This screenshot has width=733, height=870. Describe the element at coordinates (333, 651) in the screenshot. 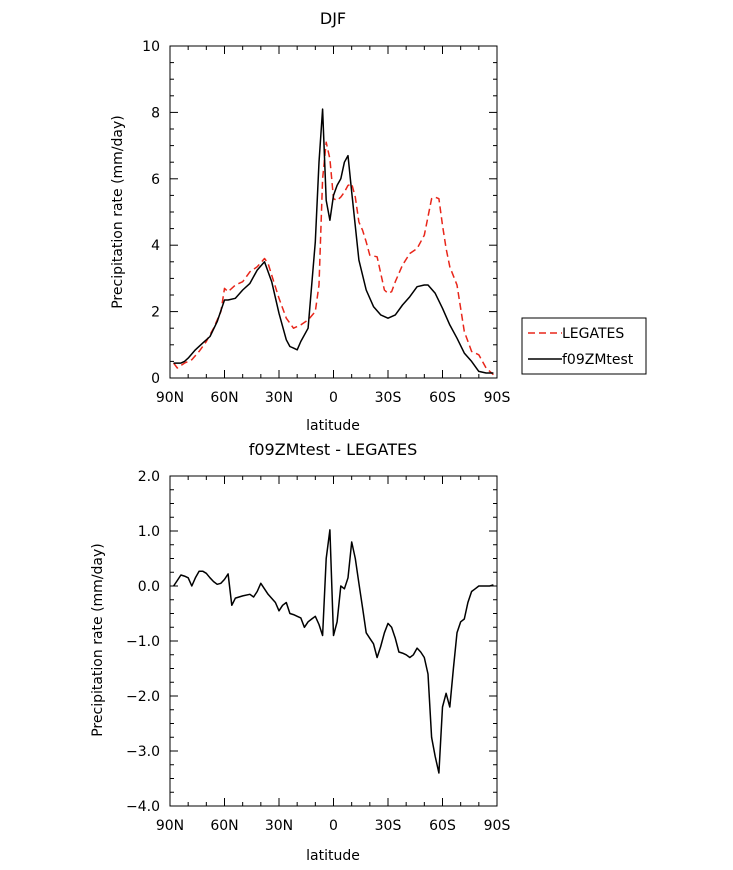

I see `series-line-difference` at that location.